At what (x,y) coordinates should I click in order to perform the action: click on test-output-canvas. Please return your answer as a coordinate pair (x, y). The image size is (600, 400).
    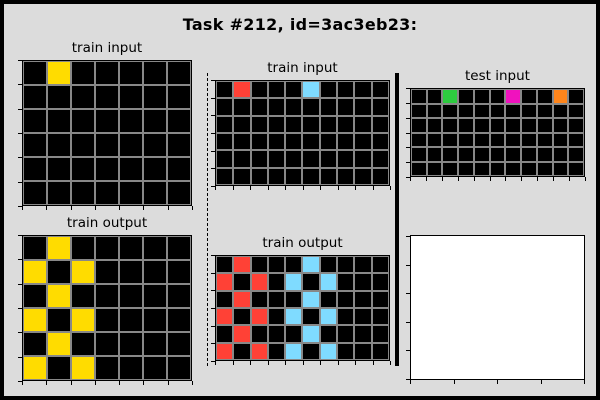
    Looking at the image, I should click on (497, 307).